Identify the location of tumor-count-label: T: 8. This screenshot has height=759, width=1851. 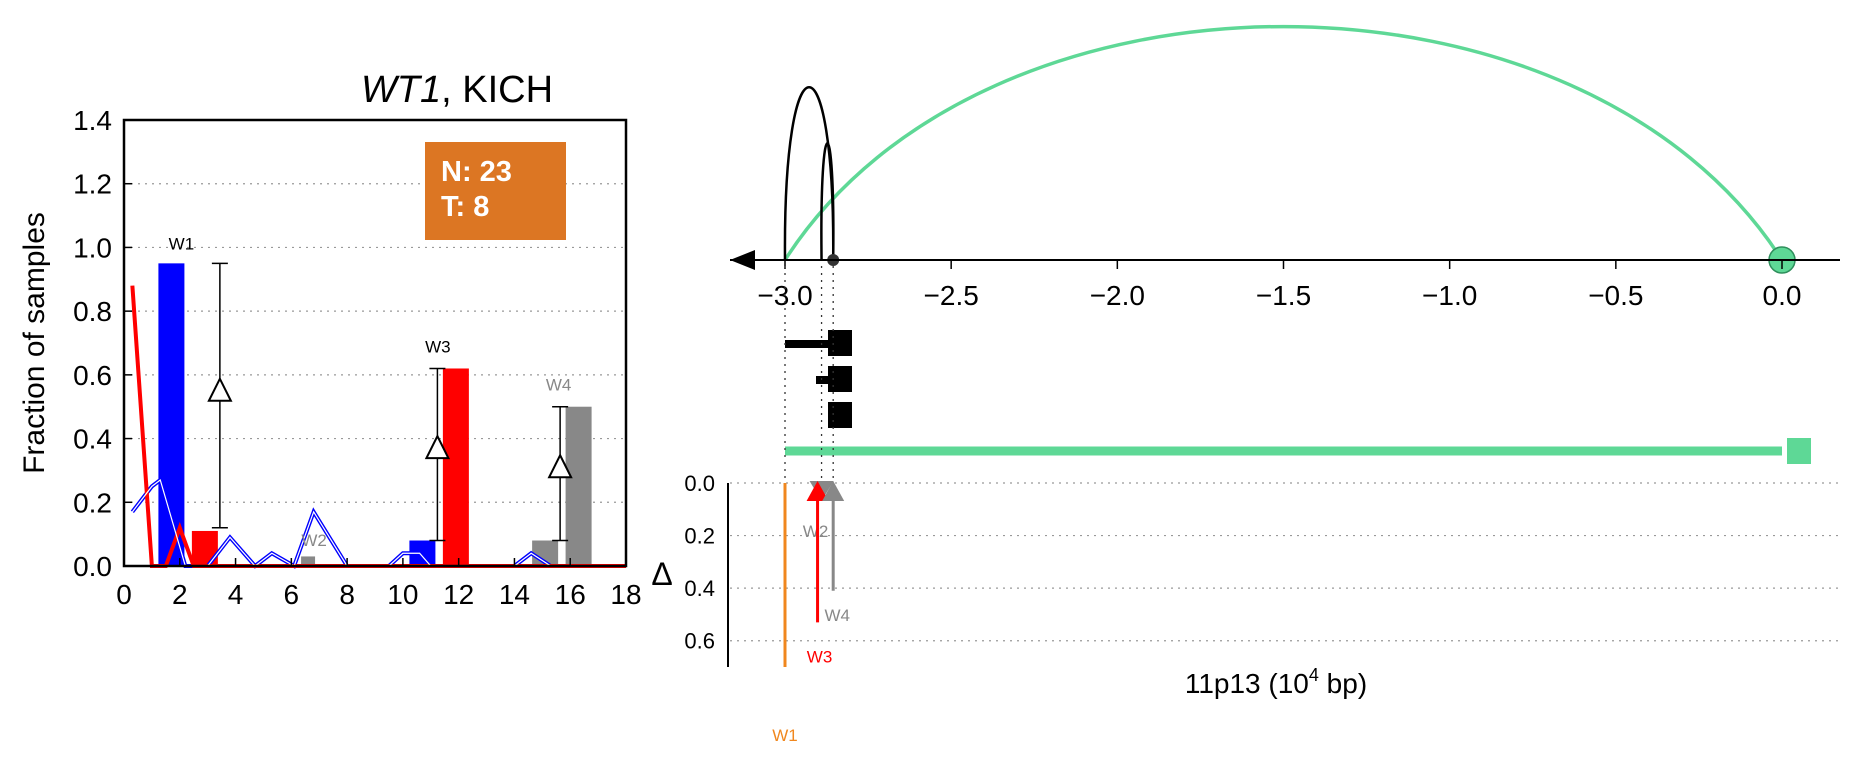
(465, 207).